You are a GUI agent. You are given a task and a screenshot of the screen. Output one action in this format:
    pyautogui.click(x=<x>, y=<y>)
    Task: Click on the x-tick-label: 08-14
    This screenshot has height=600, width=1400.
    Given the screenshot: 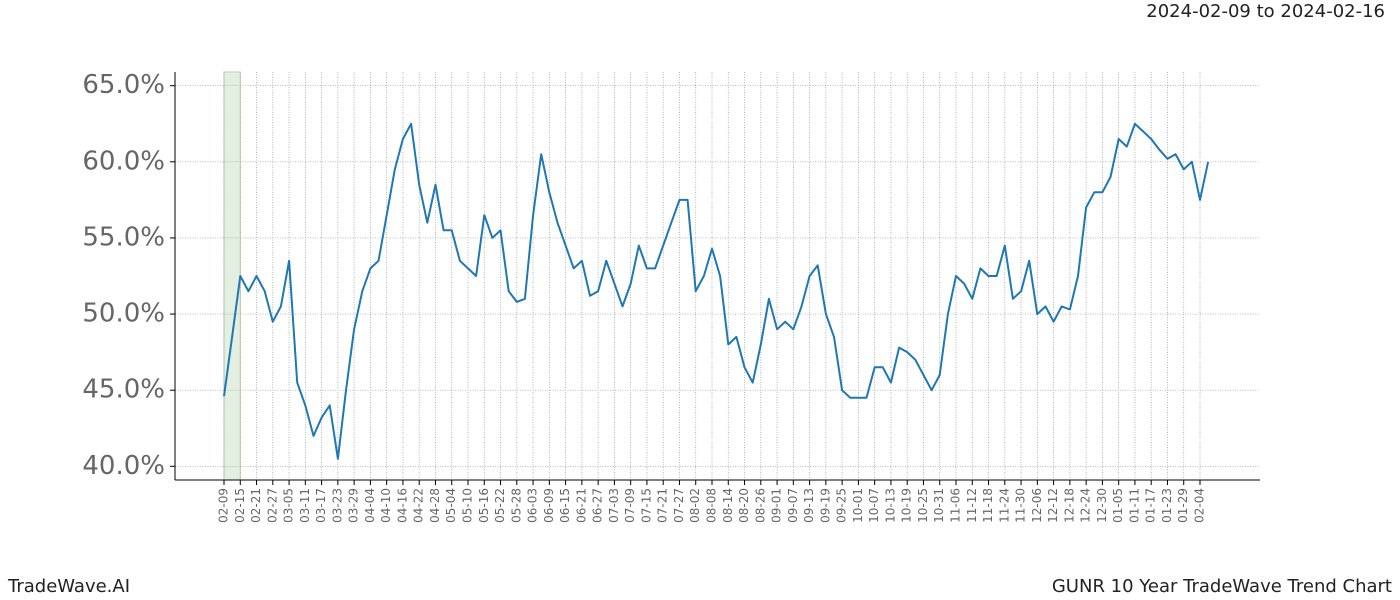 What is the action you would take?
    pyautogui.click(x=728, y=505)
    